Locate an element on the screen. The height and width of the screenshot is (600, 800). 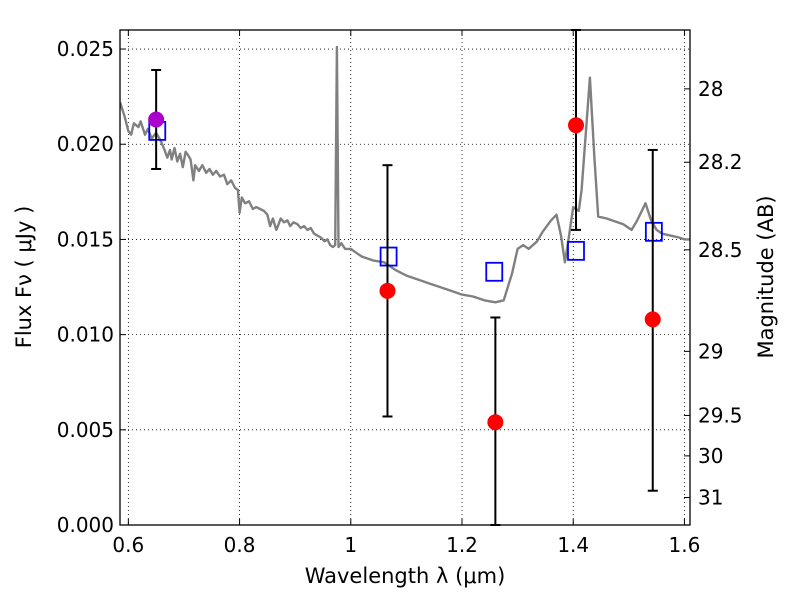
x-tick-label: 1.2 is located at coordinates (462, 545).